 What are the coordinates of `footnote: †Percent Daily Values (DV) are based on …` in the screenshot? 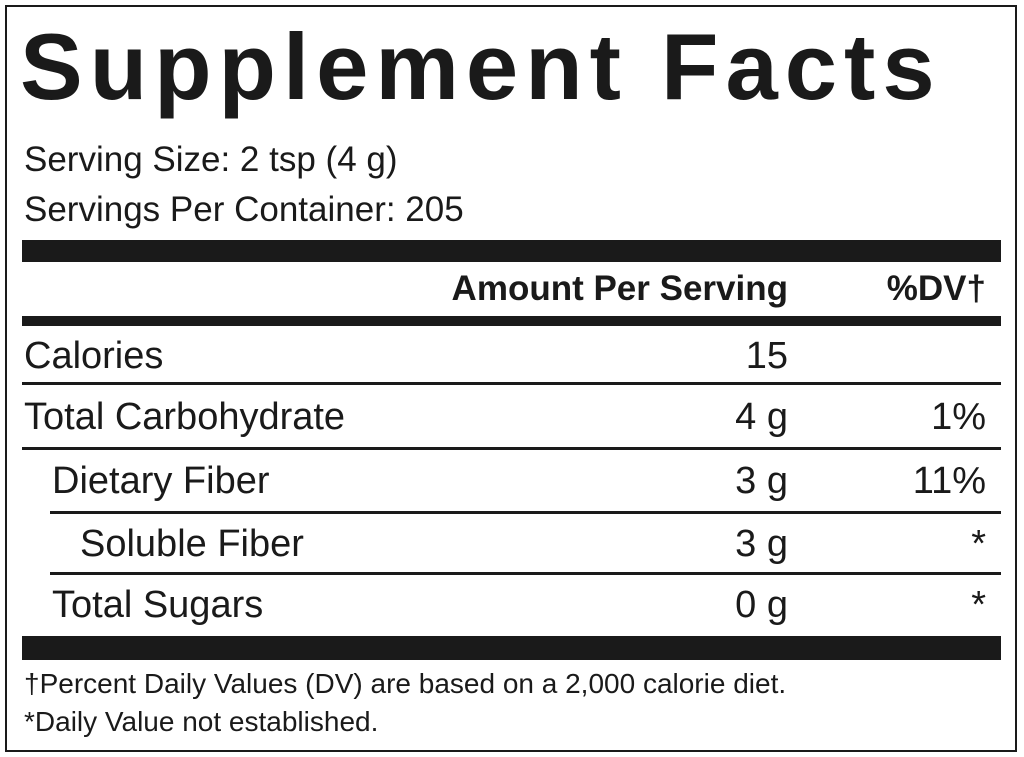 It's located at (405, 683).